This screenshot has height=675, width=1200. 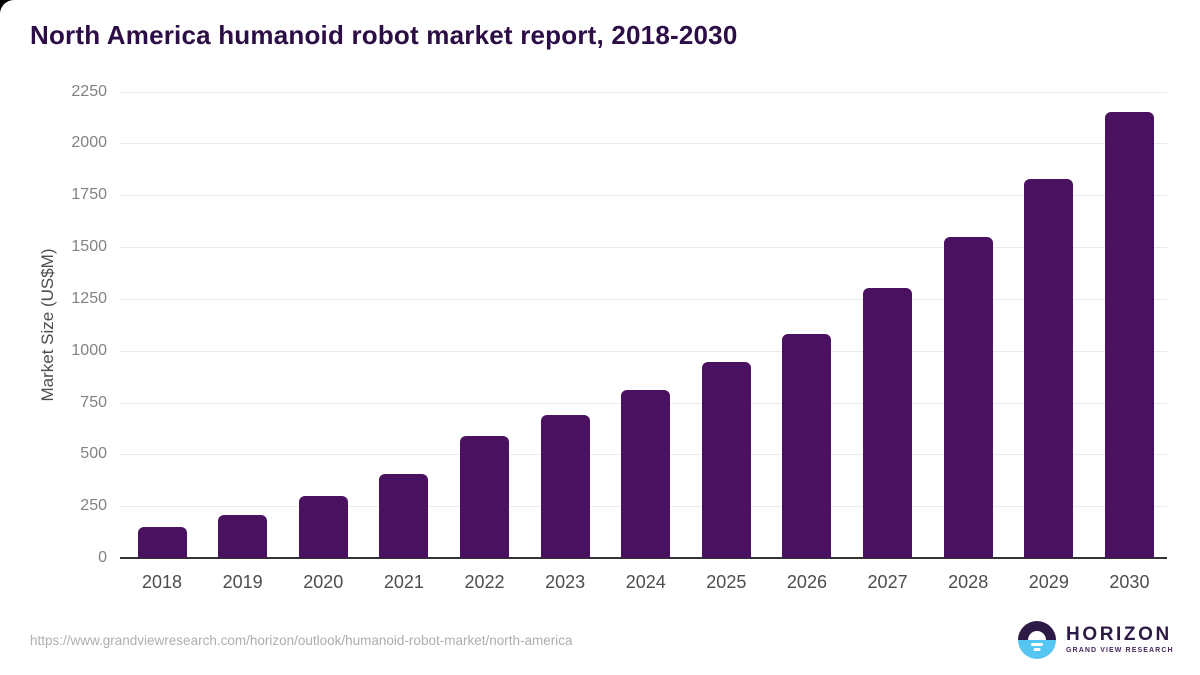 What do you see at coordinates (726, 460) in the screenshot?
I see `bar-2025` at bounding box center [726, 460].